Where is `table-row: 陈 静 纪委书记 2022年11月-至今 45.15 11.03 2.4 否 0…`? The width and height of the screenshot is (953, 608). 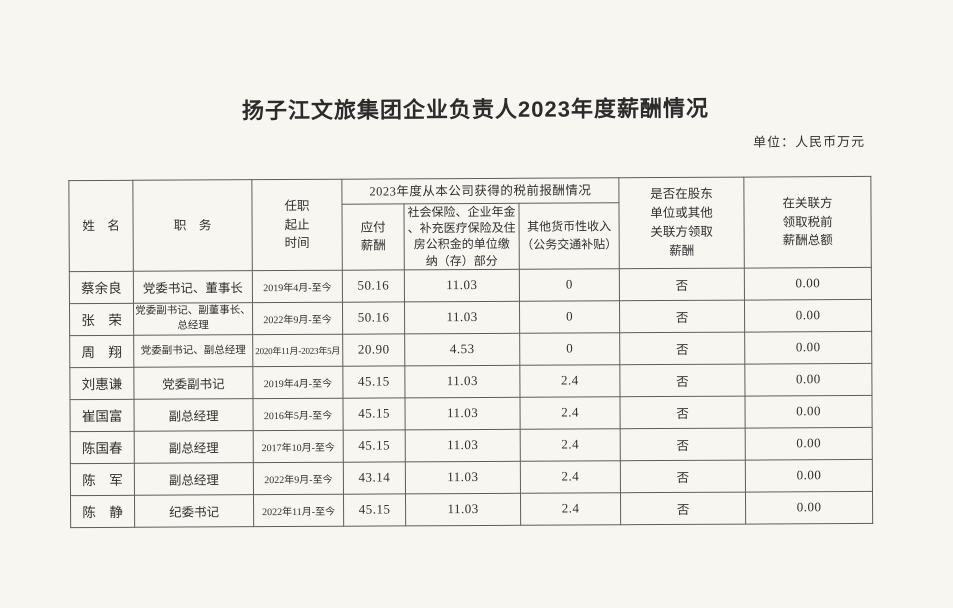 table-row: 陈 静 纪委书记 2022年11月-至今 45.15 11.03 2.4 否 0… is located at coordinates (471, 509).